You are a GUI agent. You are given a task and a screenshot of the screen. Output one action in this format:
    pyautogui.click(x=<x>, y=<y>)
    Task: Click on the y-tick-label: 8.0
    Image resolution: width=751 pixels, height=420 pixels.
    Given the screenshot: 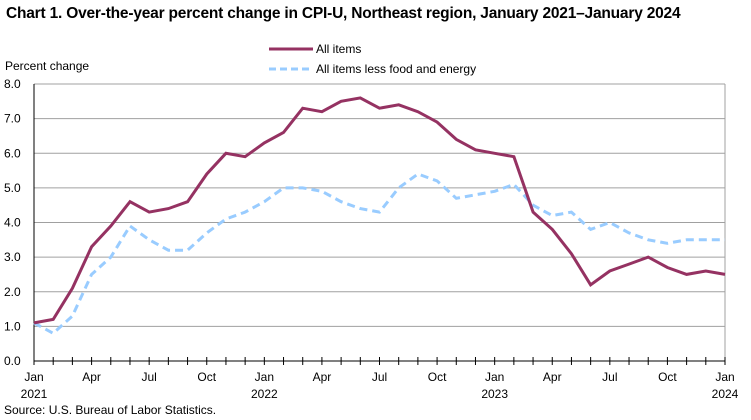 What is the action you would take?
    pyautogui.click(x=12, y=84)
    